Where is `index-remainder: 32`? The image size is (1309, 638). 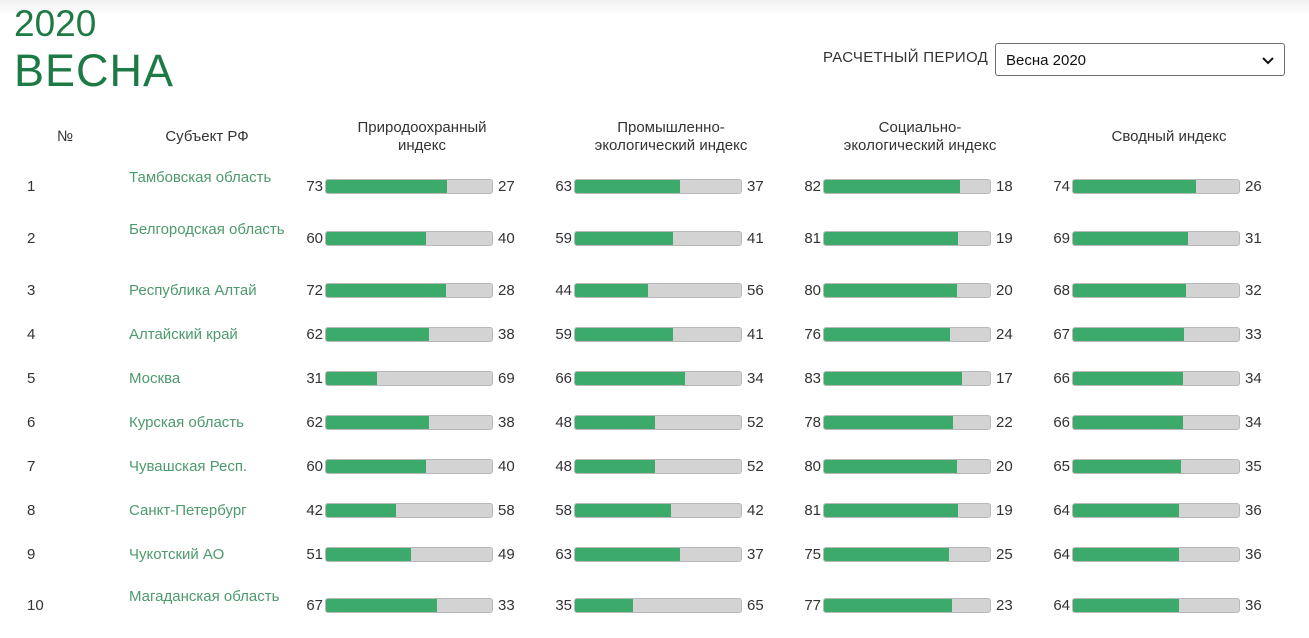
index-remainder: 32 is located at coordinates (1253, 290).